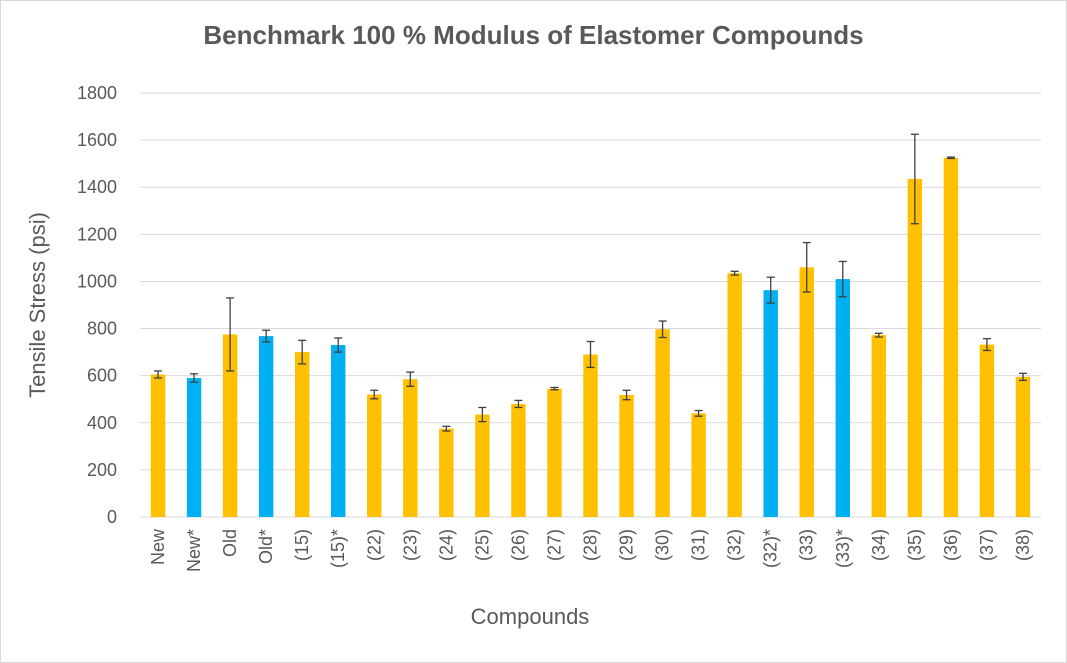 This screenshot has width=1067, height=663. Describe the element at coordinates (112, 517) in the screenshot. I see `y-tick-label: 0` at that location.